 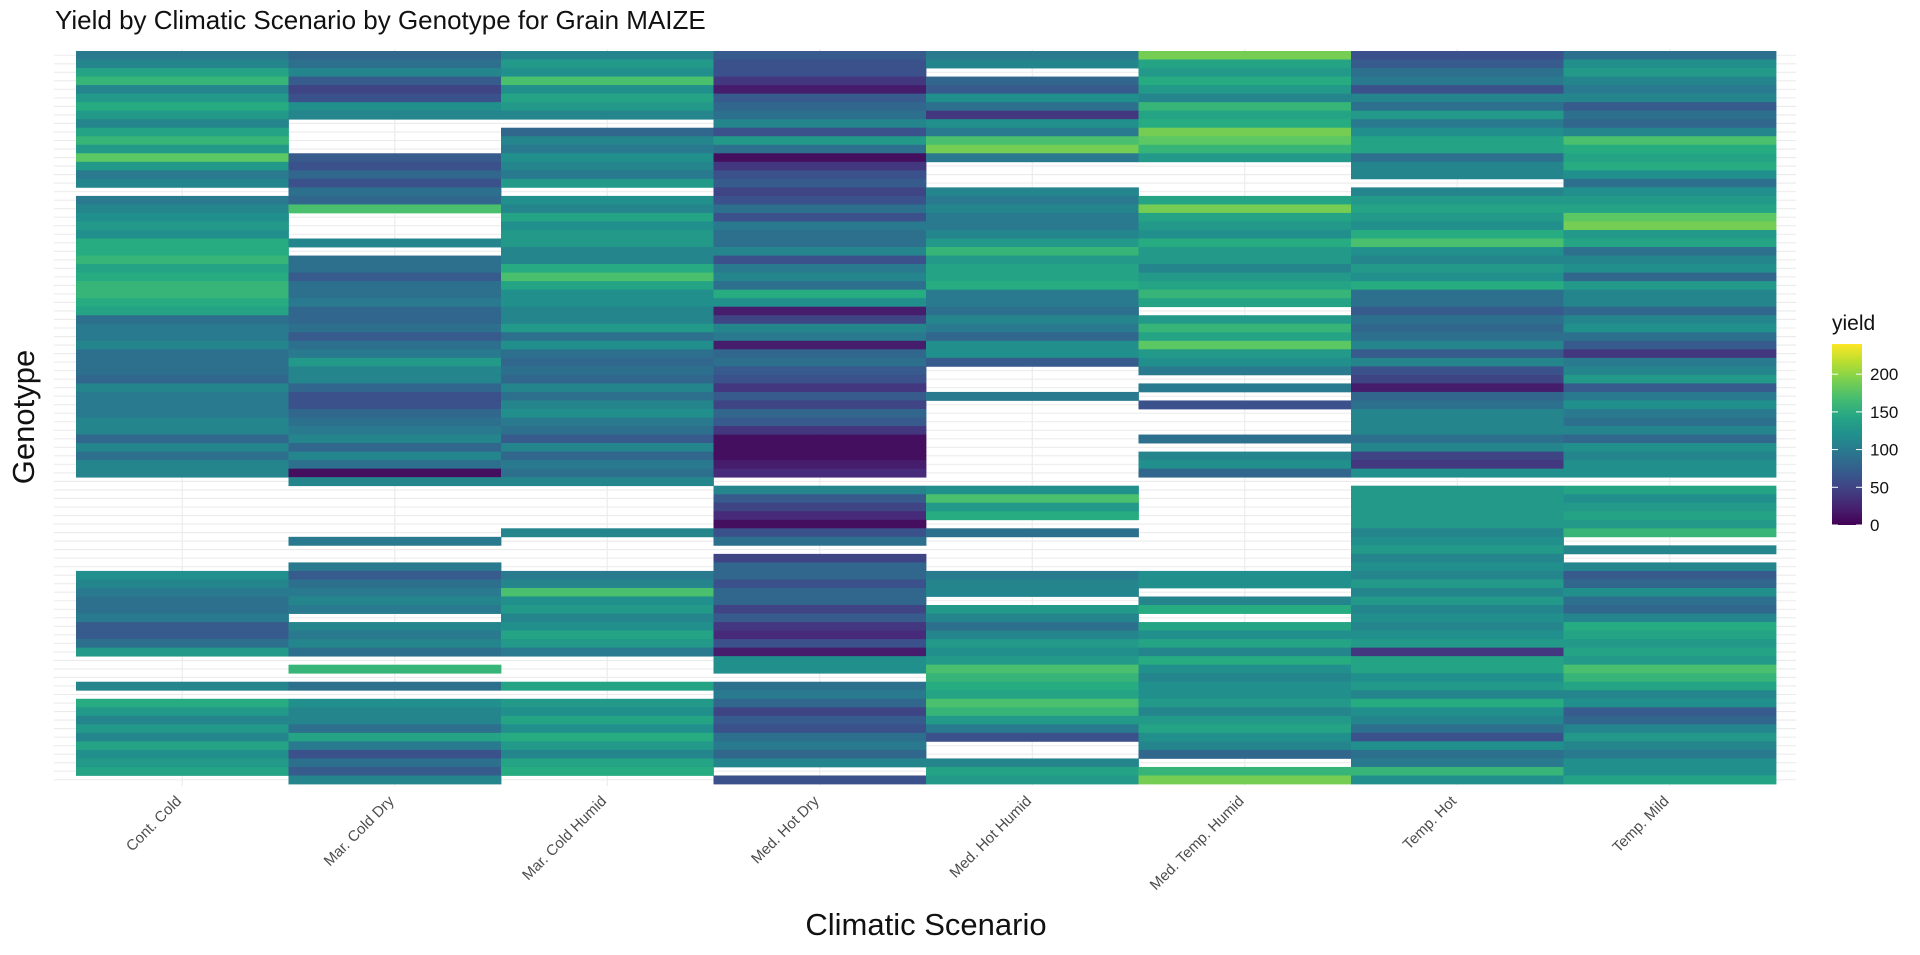 What do you see at coordinates (1874, 525) in the screenshot?
I see `legend-tick-label: 0` at bounding box center [1874, 525].